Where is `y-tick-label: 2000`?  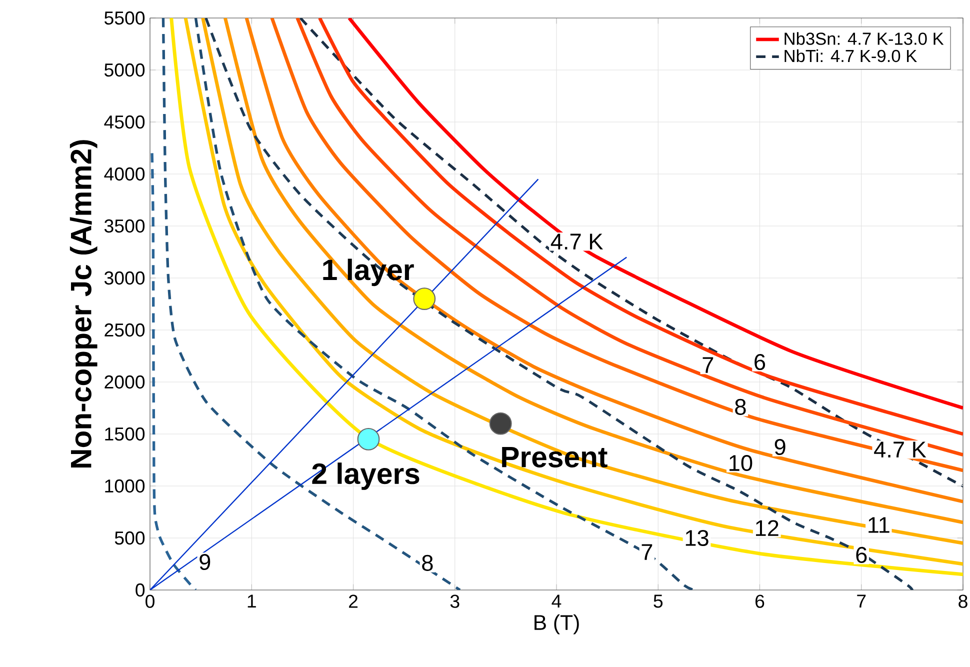 y-tick-label: 2000 is located at coordinates (124, 382).